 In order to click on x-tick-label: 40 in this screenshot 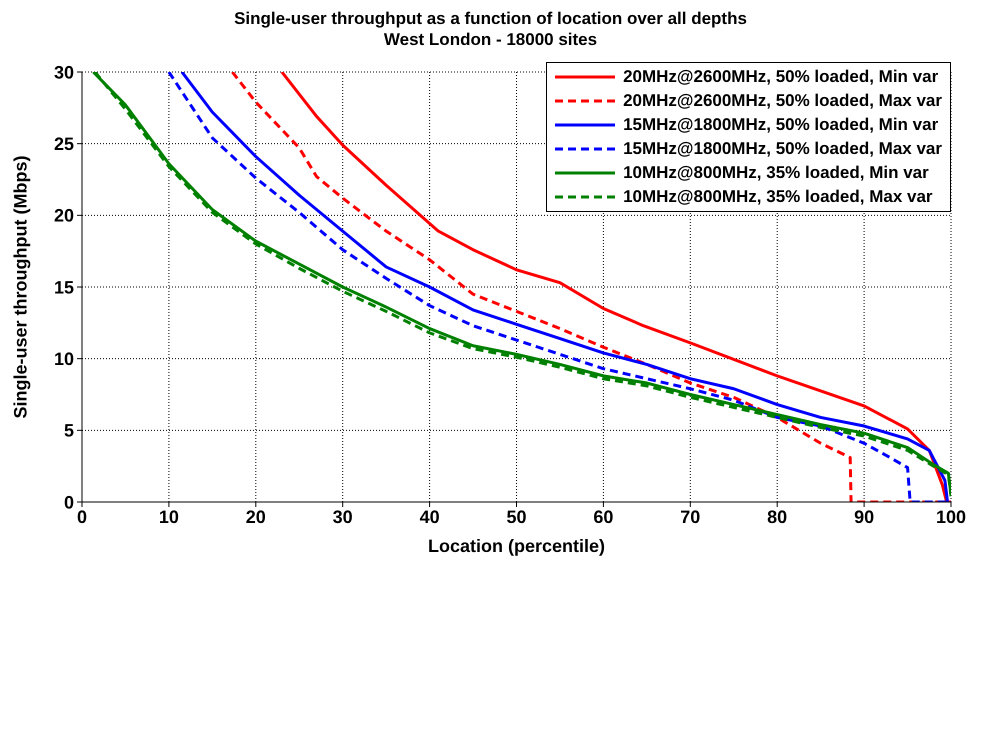, I will do `click(430, 516)`.